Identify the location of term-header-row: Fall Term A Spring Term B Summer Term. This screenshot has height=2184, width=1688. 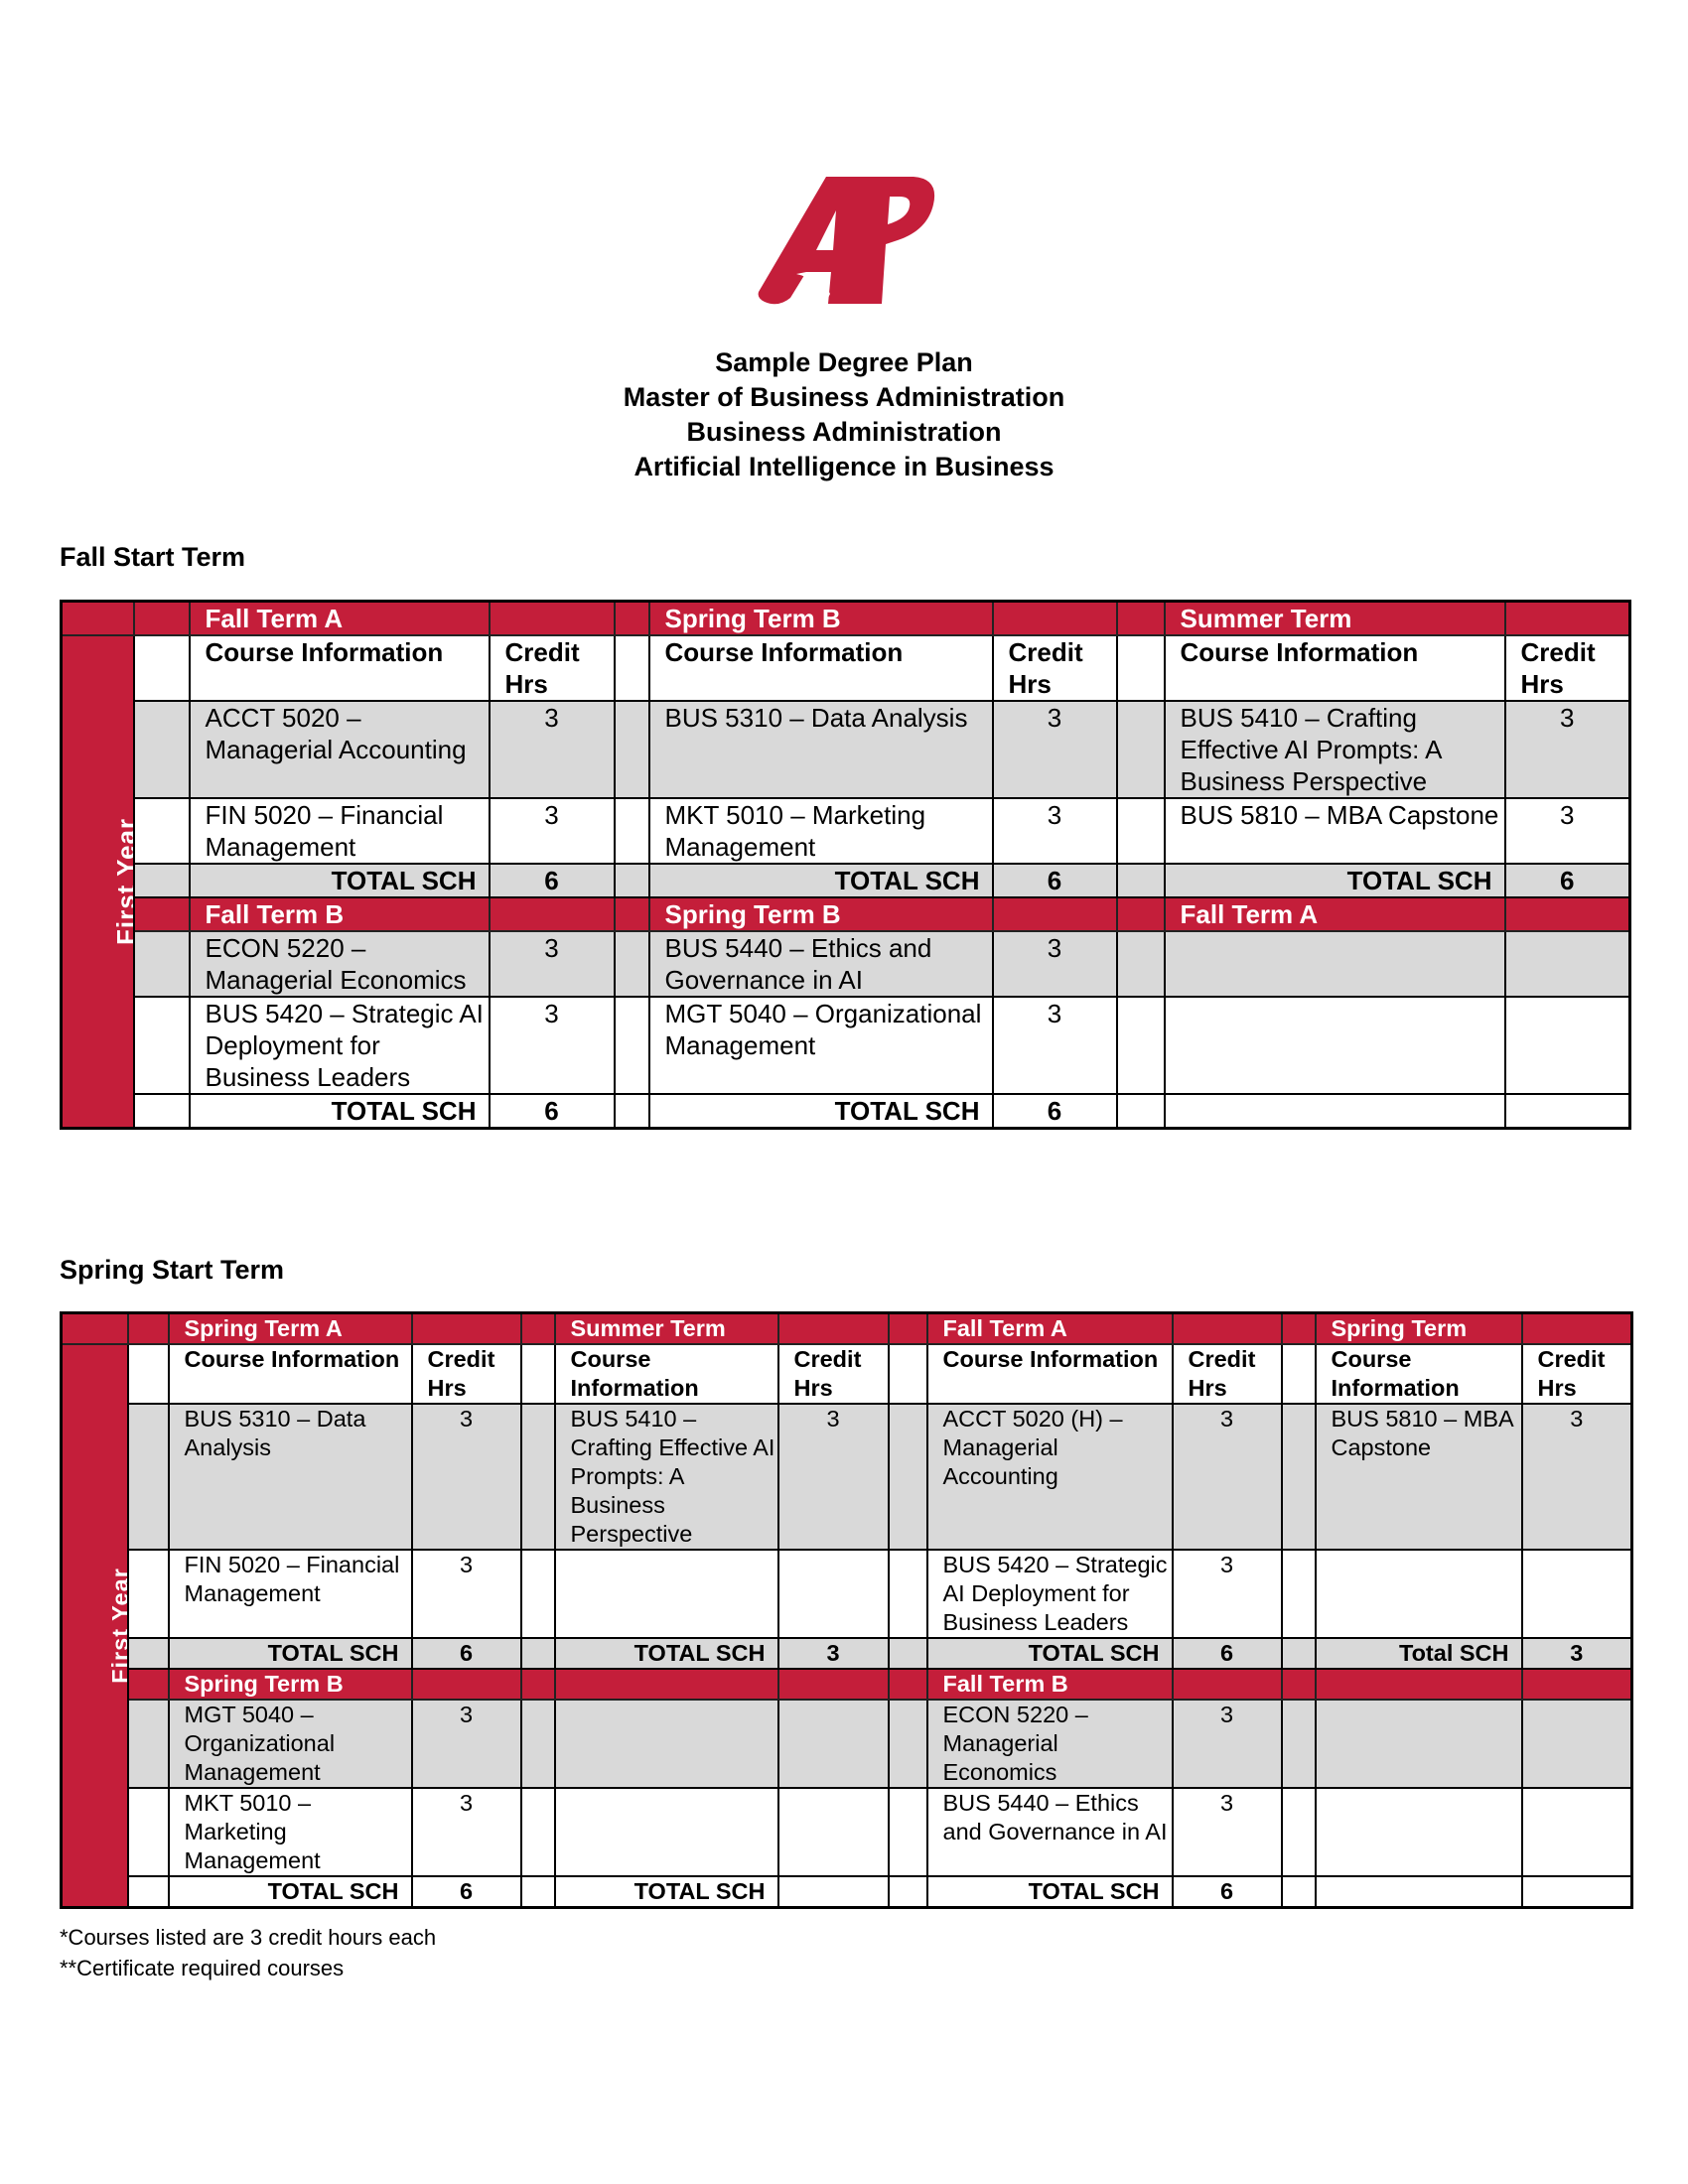
(845, 618).